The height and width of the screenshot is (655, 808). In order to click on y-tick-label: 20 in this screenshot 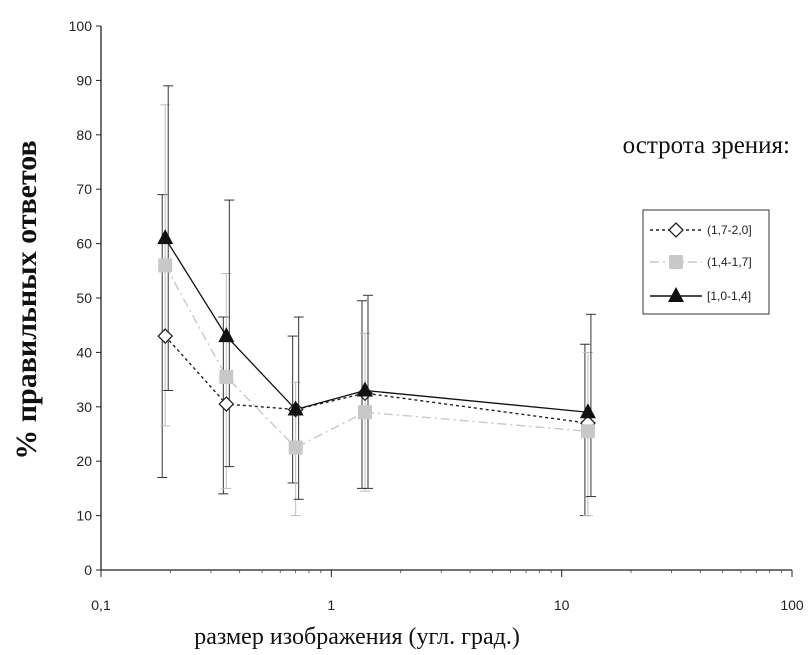, I will do `click(84, 461)`.